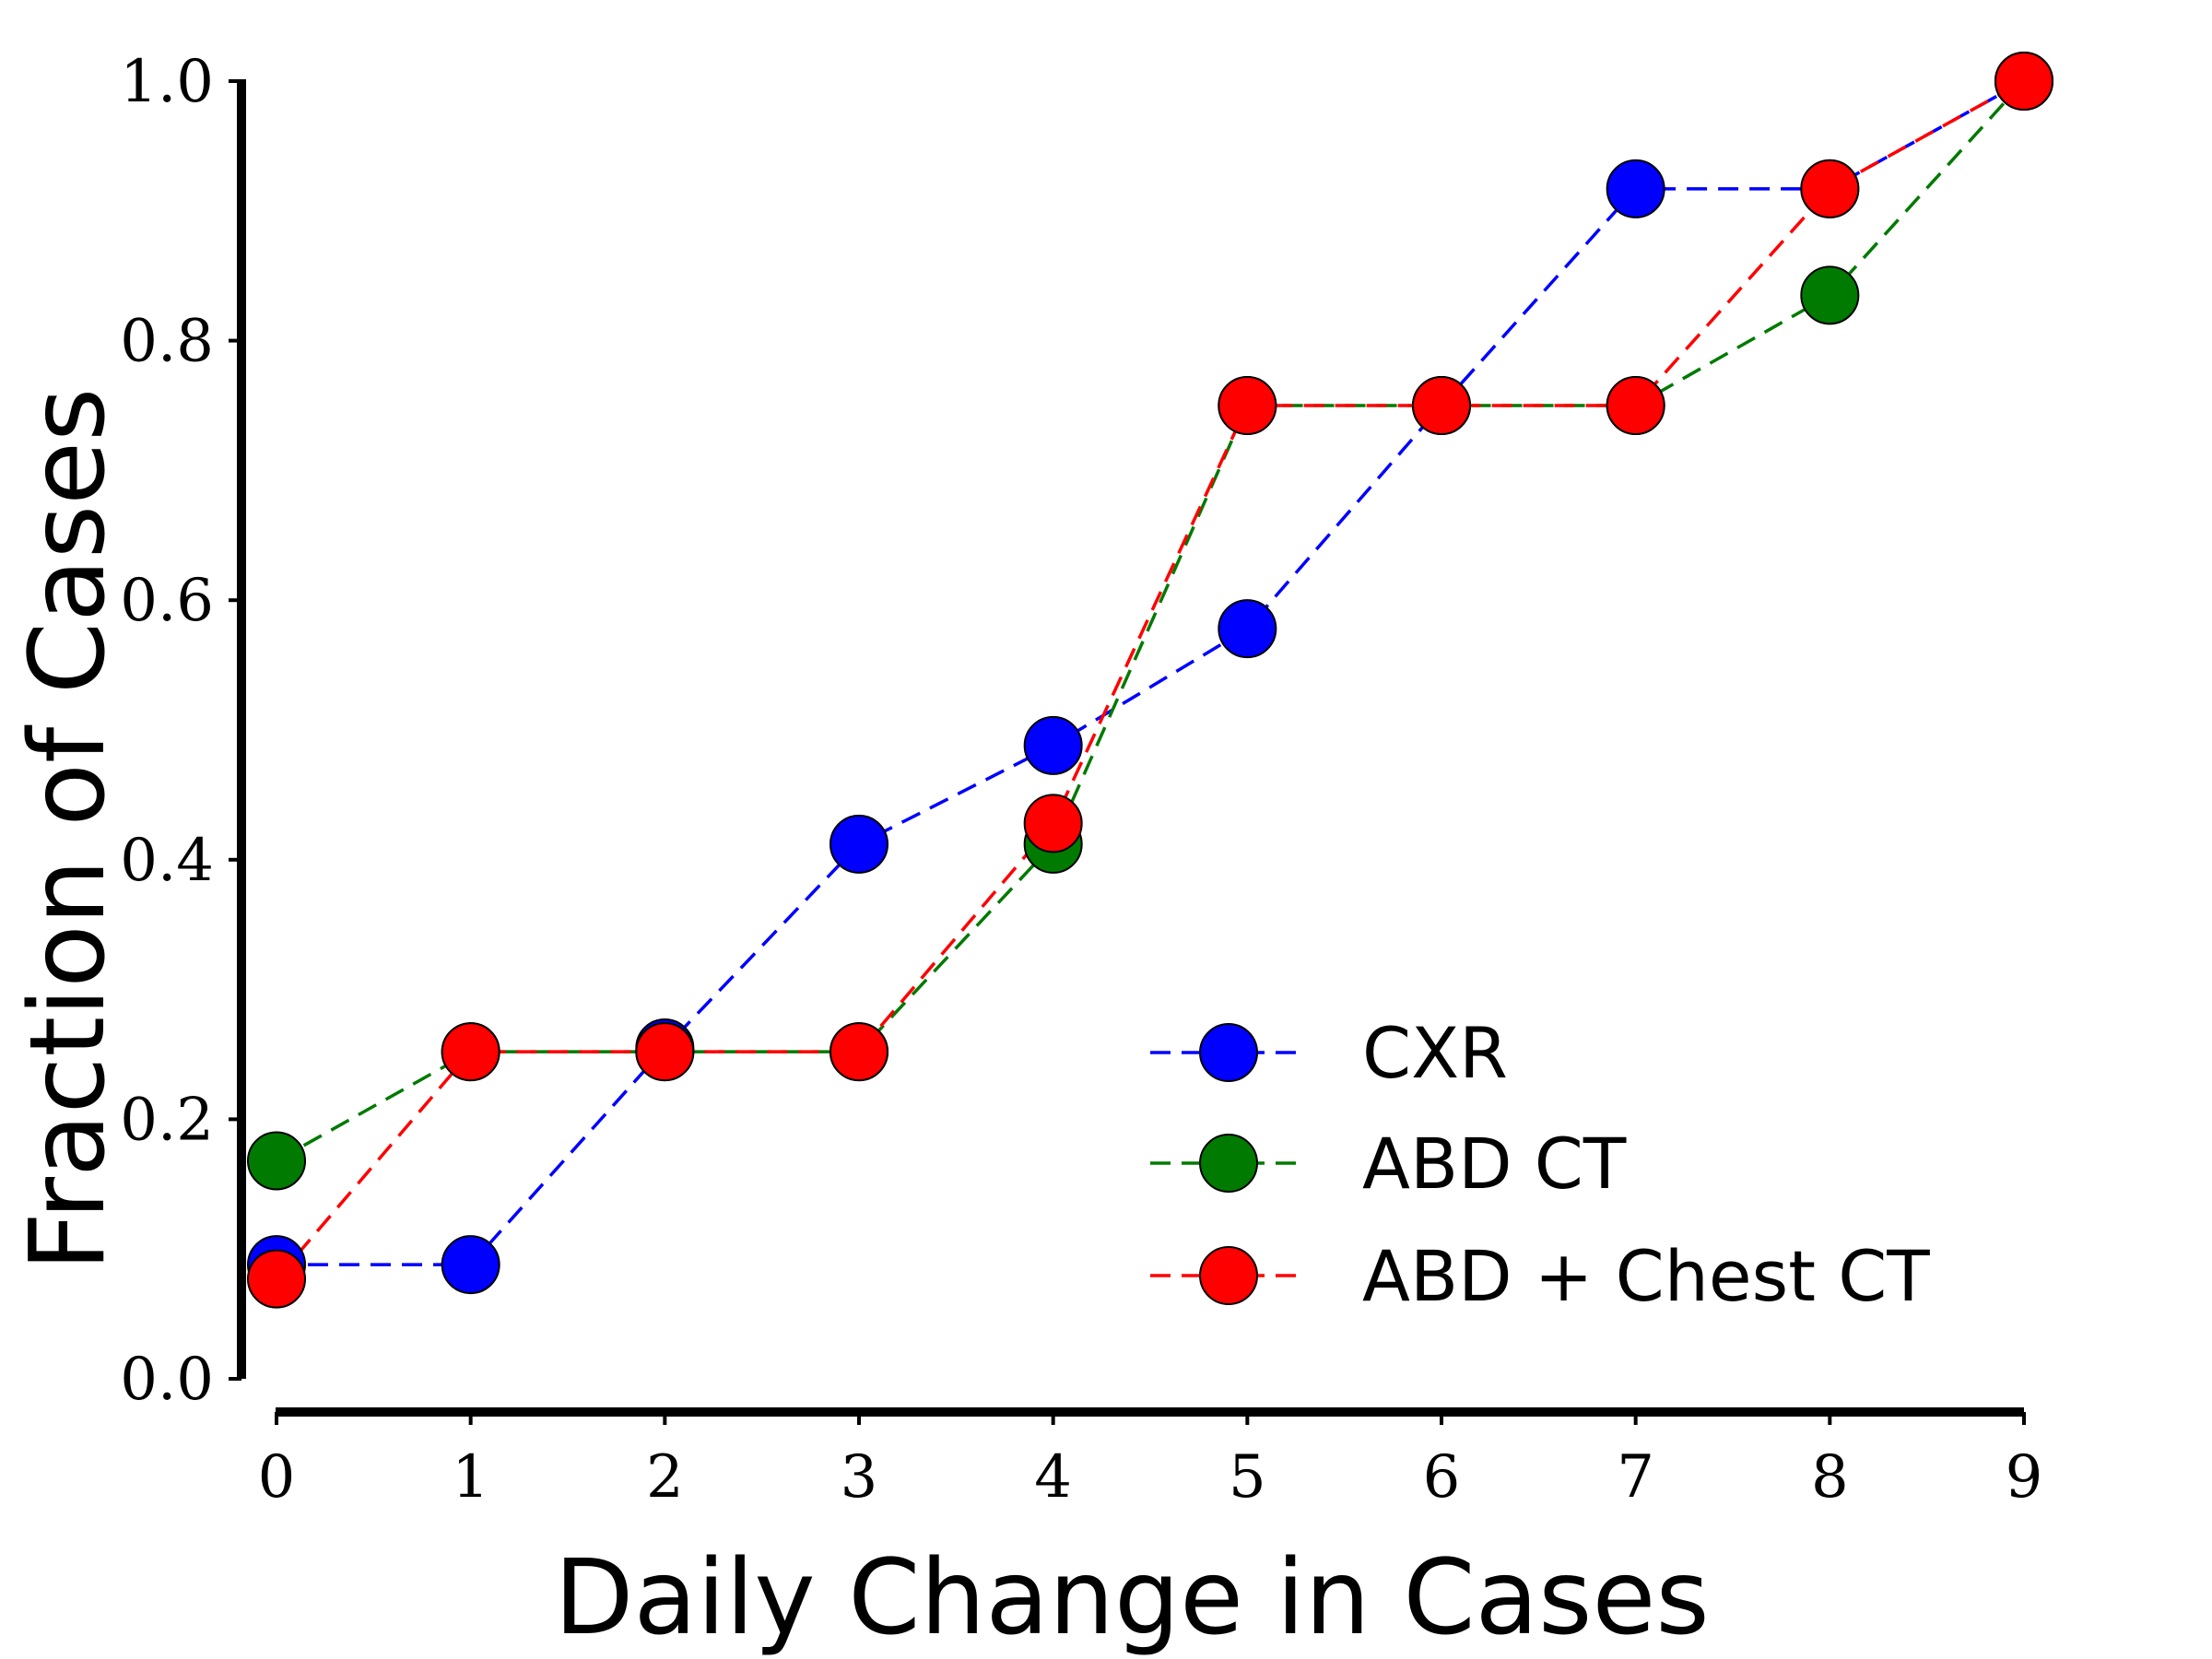  What do you see at coordinates (470, 1477) in the screenshot?
I see `x-tick-label: 1` at bounding box center [470, 1477].